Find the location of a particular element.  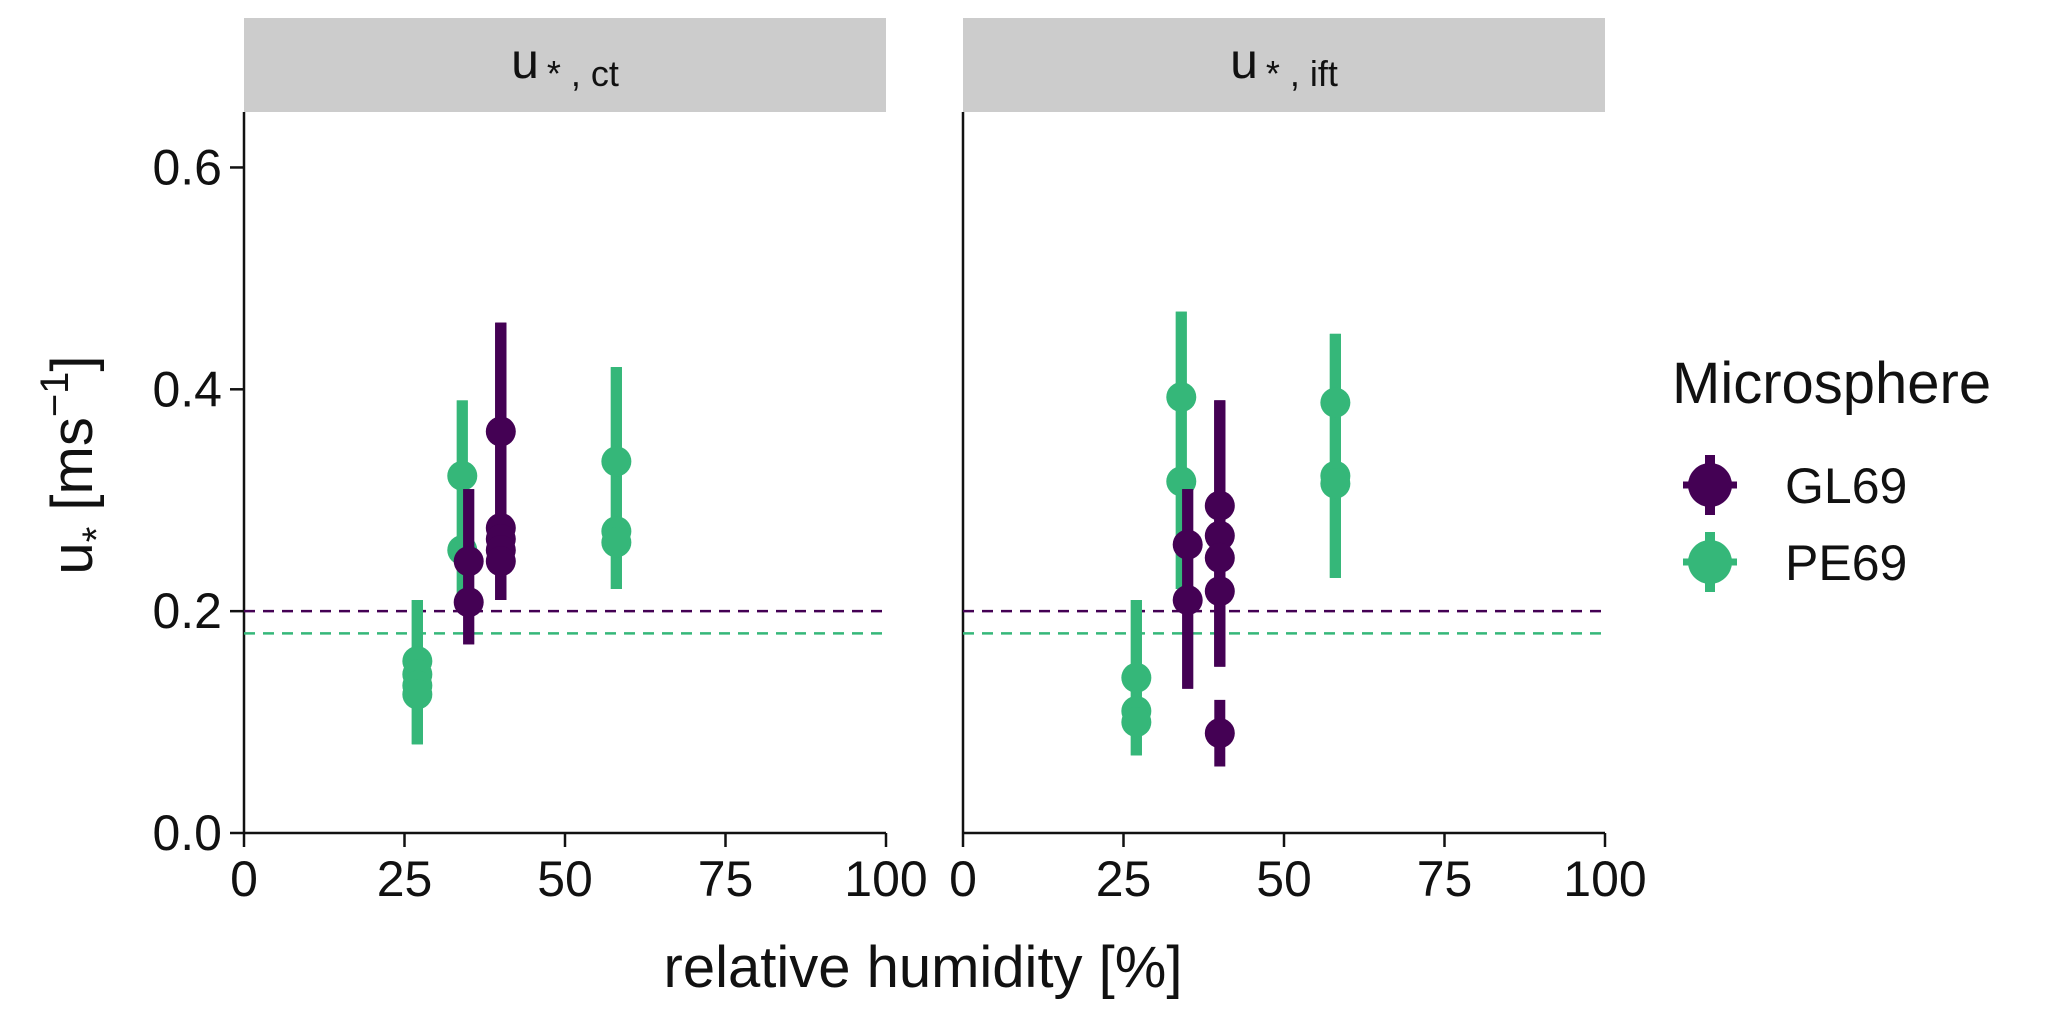

legend-entries: GL69 PE69 is located at coordinates (1795, 523).